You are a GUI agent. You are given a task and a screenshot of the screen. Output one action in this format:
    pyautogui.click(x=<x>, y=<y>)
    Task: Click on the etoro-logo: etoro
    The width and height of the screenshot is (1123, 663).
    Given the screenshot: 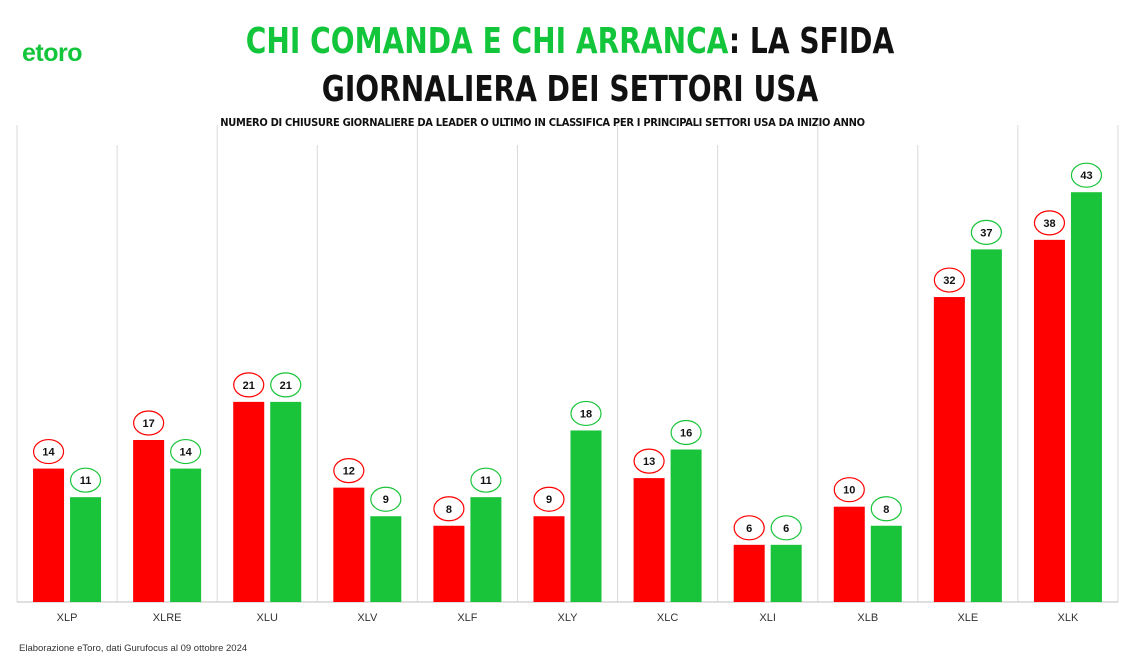 What is the action you would take?
    pyautogui.click(x=52, y=53)
    